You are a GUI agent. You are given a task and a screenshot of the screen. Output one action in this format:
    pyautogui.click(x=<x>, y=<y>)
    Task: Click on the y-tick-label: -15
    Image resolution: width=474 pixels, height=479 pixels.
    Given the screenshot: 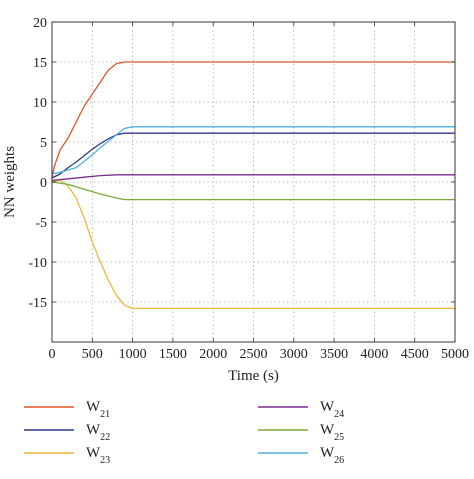 What is the action you would take?
    pyautogui.click(x=37, y=303)
    